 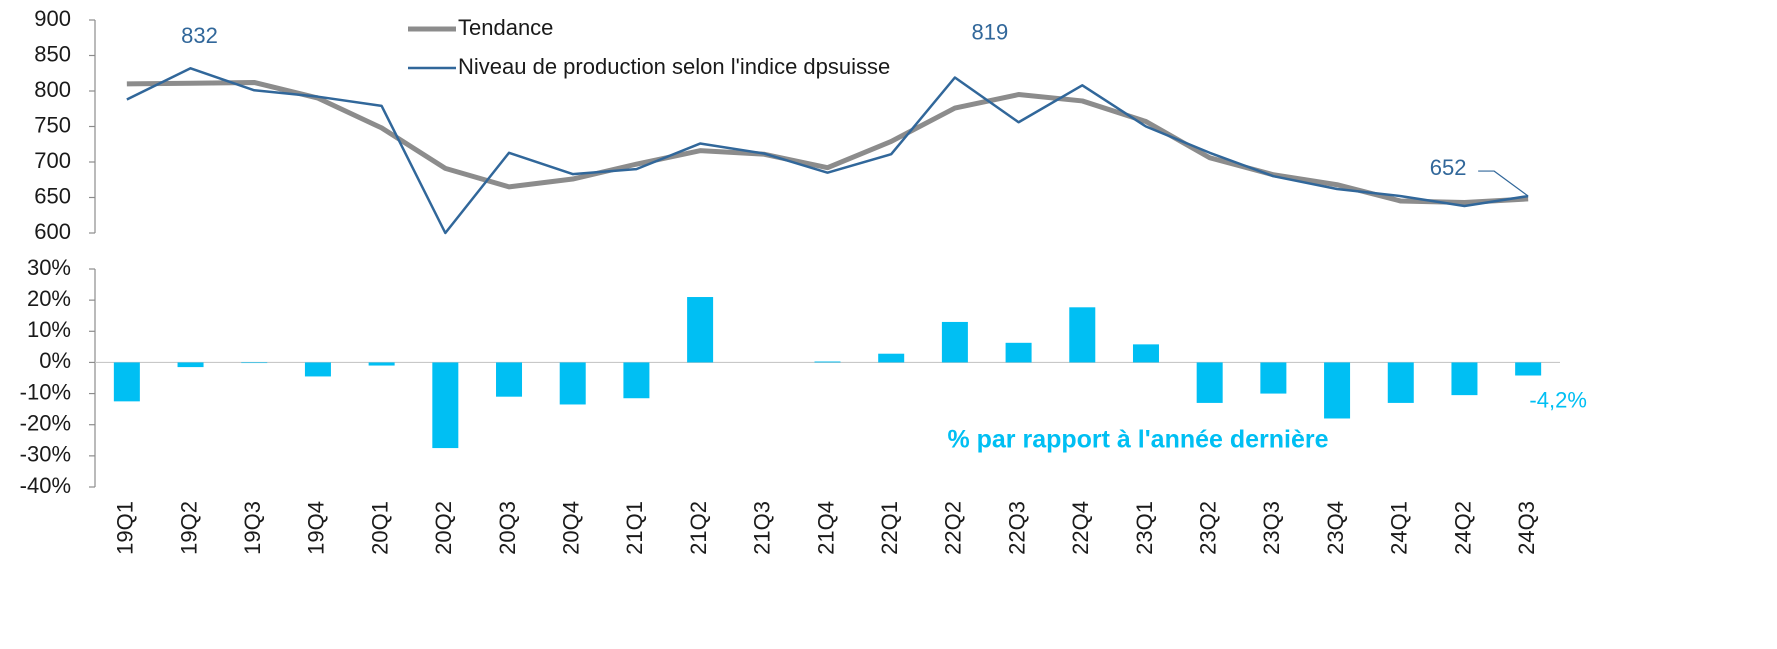 What do you see at coordinates (698, 528) in the screenshot?
I see `x-tick-label: 21Q2` at bounding box center [698, 528].